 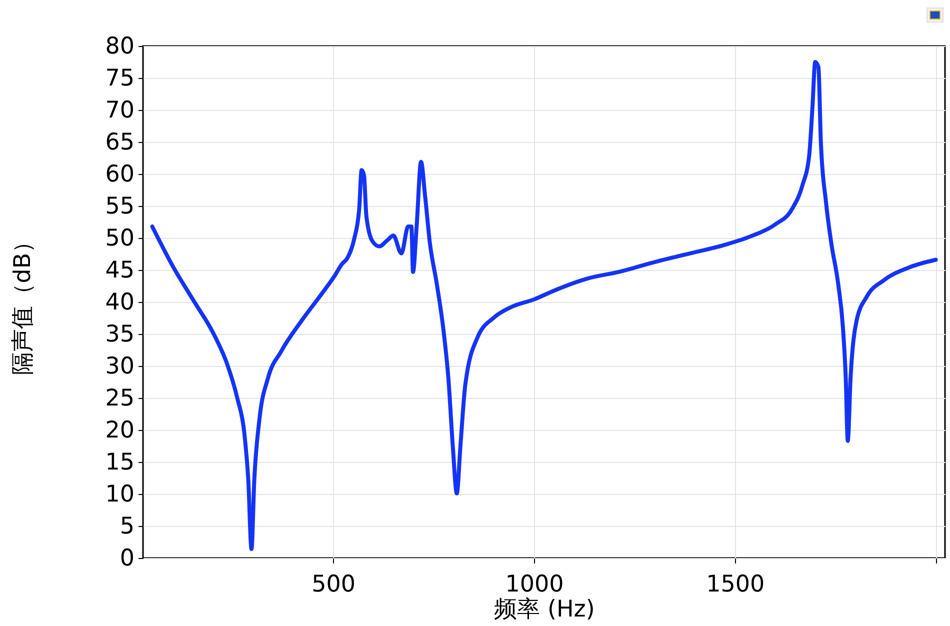 I want to click on x-tick-label: 1500, so click(x=735, y=585).